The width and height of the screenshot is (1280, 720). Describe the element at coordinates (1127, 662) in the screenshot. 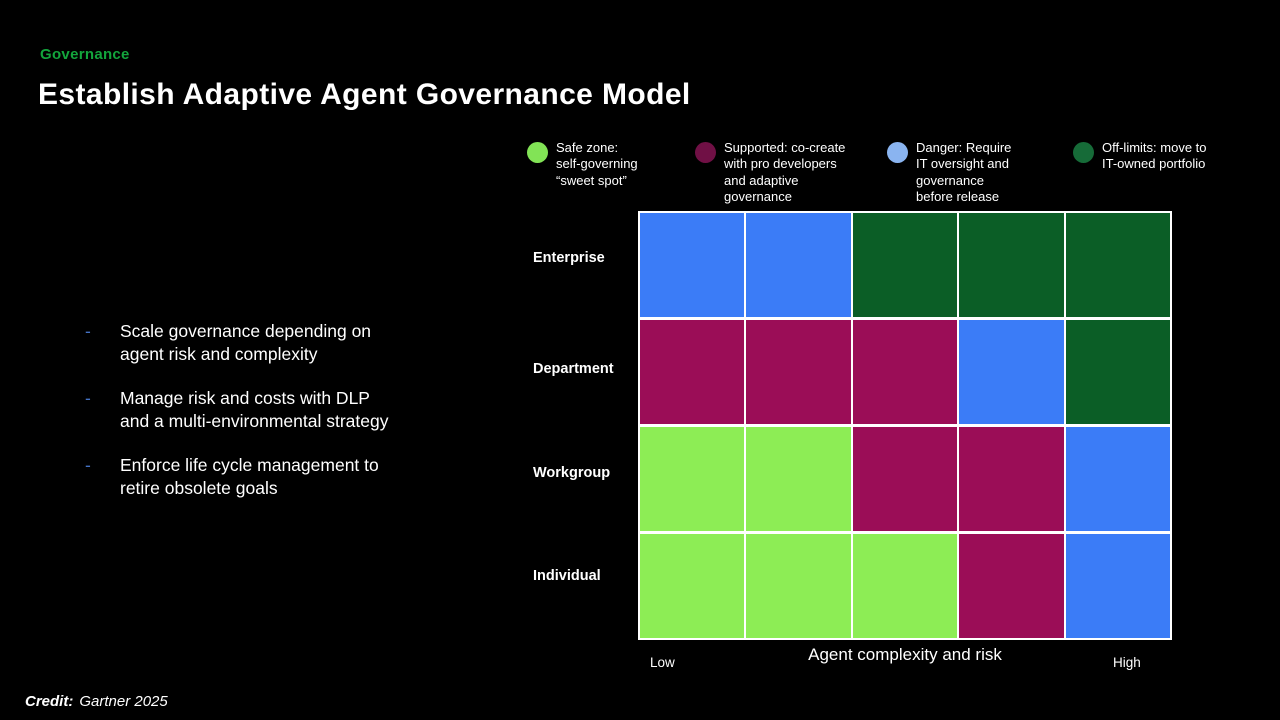

I see `x-axis-max-label: High` at that location.